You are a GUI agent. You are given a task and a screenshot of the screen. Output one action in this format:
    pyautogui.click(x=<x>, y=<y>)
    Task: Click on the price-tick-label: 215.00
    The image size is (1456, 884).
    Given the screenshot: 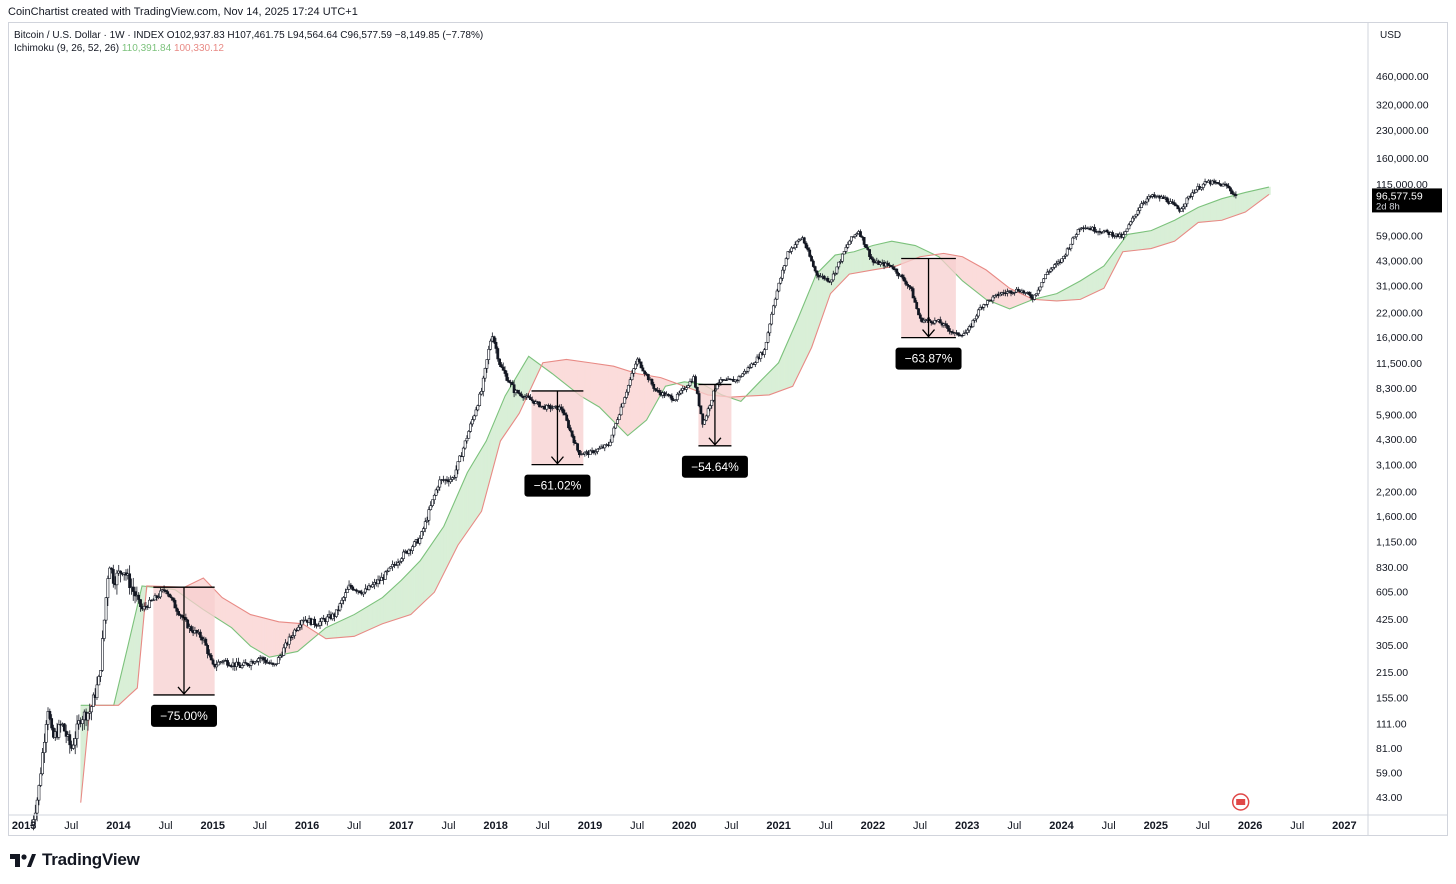 What is the action you would take?
    pyautogui.click(x=1392, y=673)
    